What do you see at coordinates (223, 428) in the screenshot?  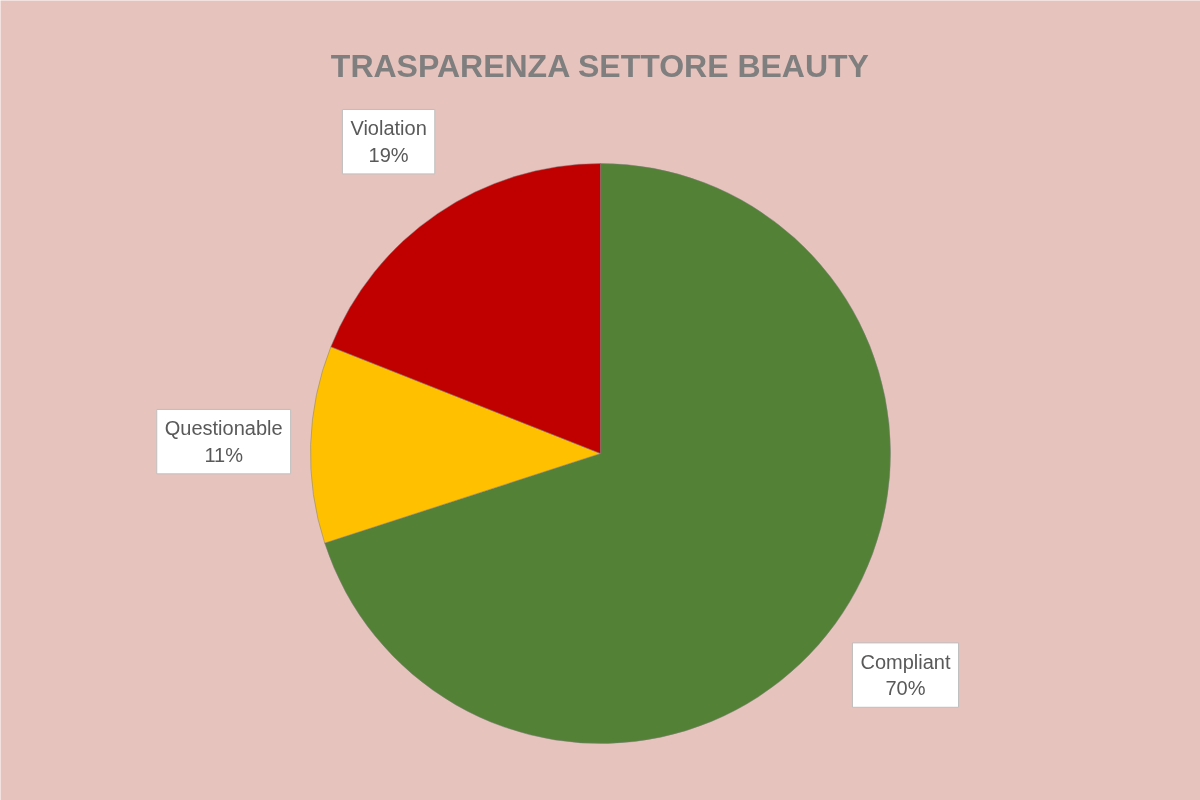 I see `slice-label: Questionable` at bounding box center [223, 428].